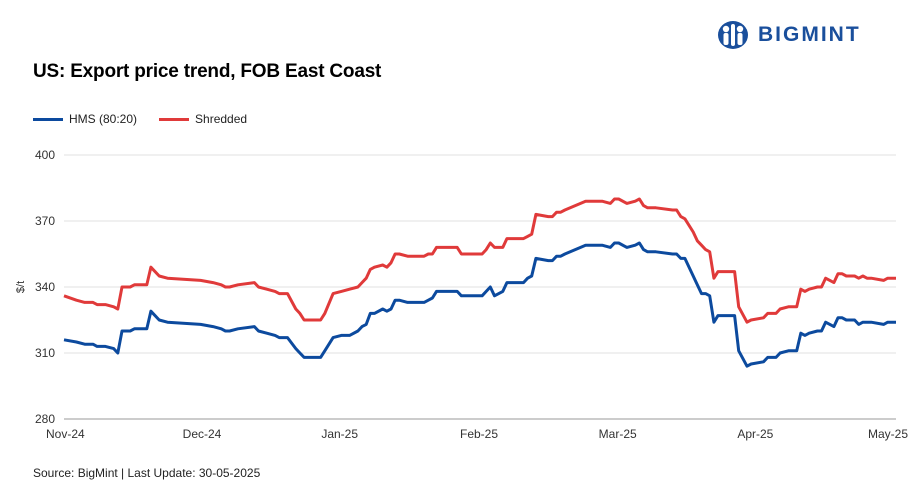  What do you see at coordinates (45, 353) in the screenshot?
I see `y-tick-label: 310` at bounding box center [45, 353].